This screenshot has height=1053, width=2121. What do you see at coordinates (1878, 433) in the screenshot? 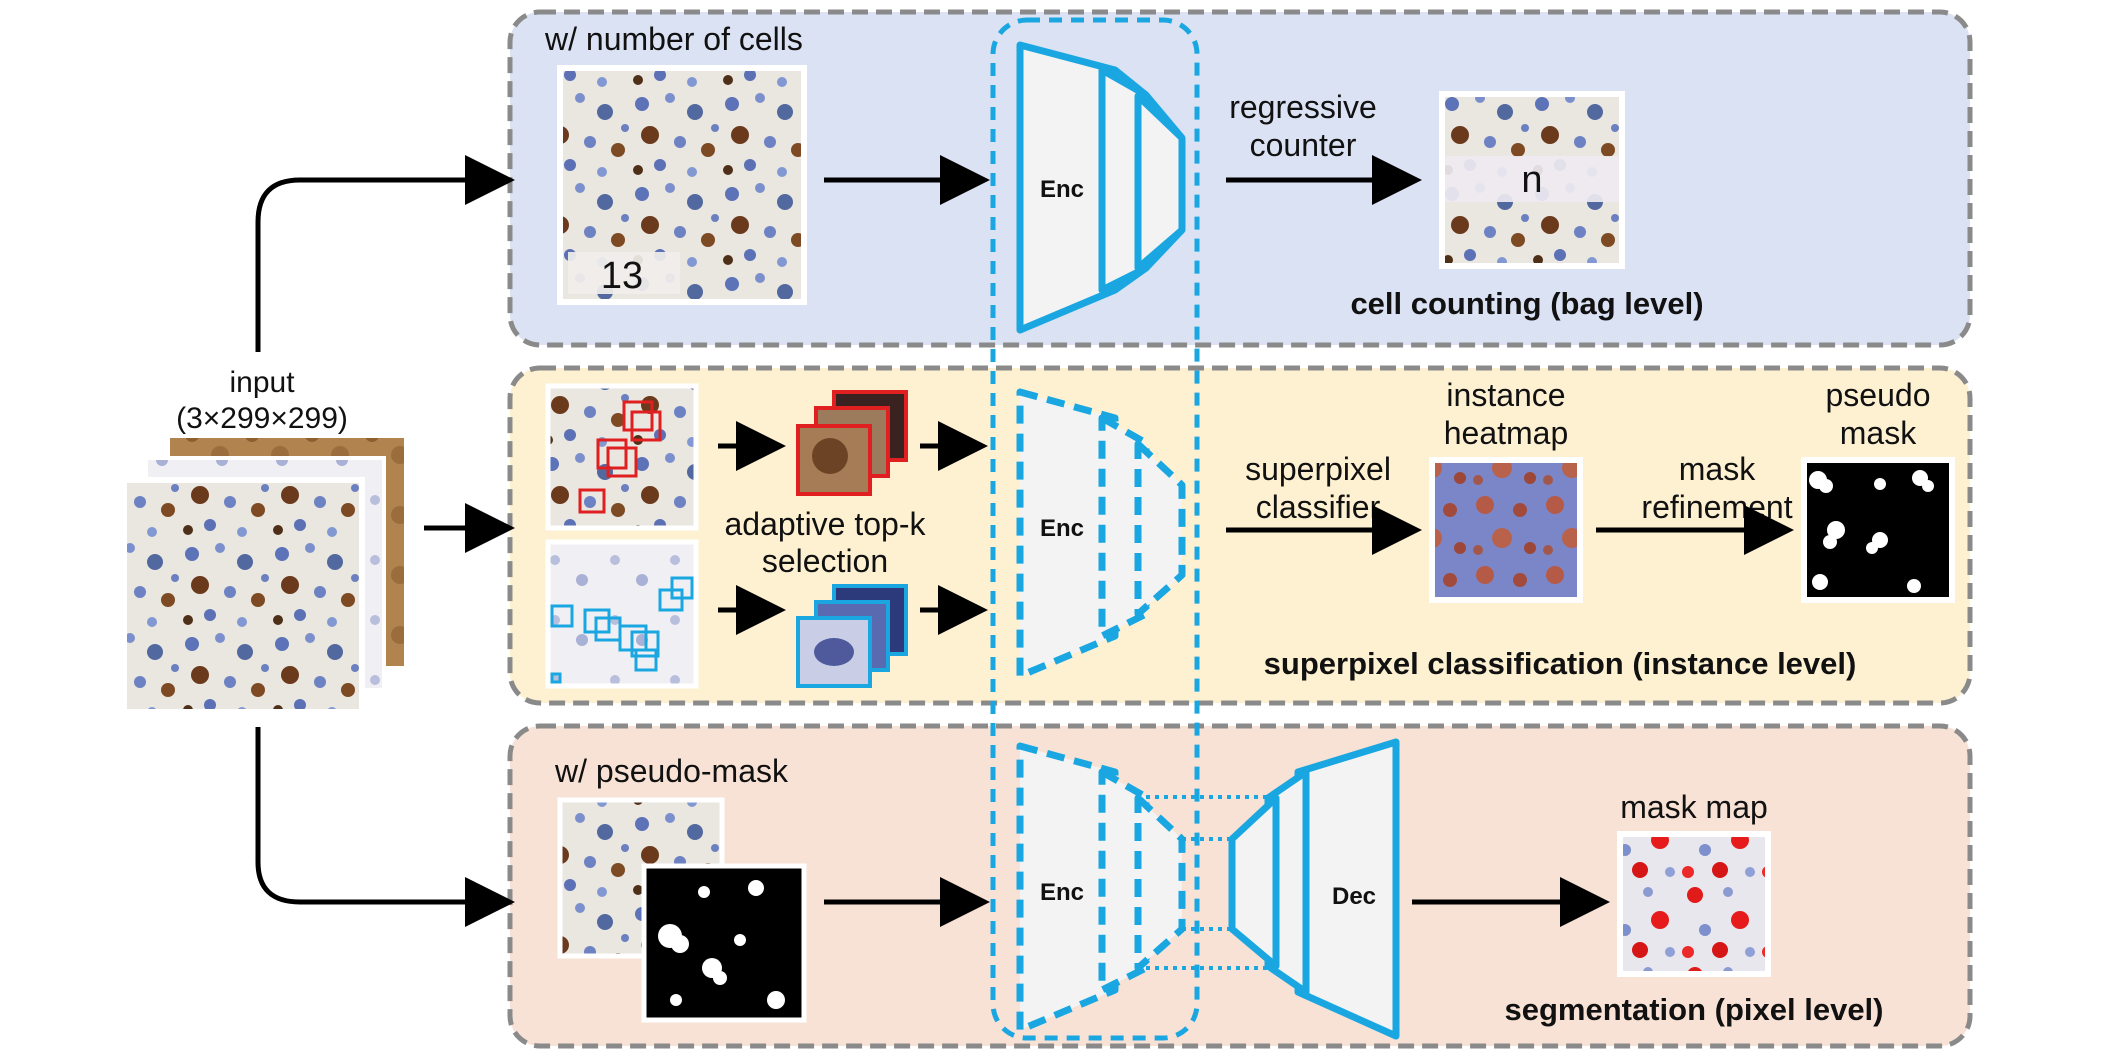
I see `pseudo-mask-label-line2: mask` at bounding box center [1878, 433].